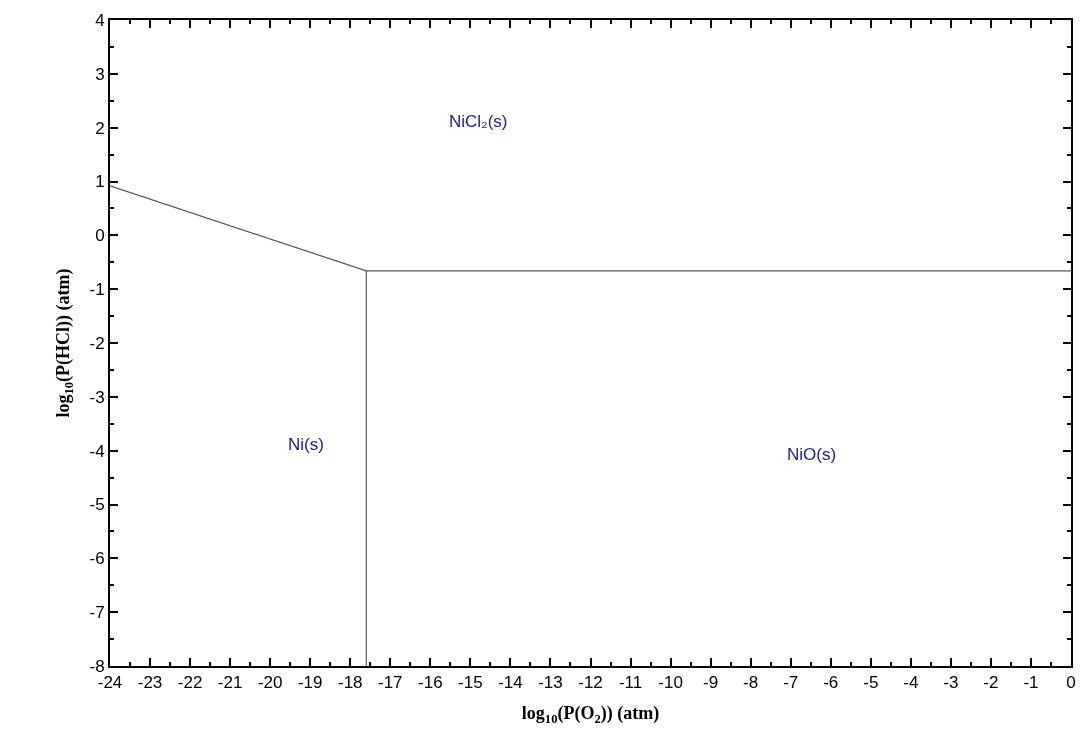  What do you see at coordinates (306, 444) in the screenshot?
I see `annotation: Ni(s)` at bounding box center [306, 444].